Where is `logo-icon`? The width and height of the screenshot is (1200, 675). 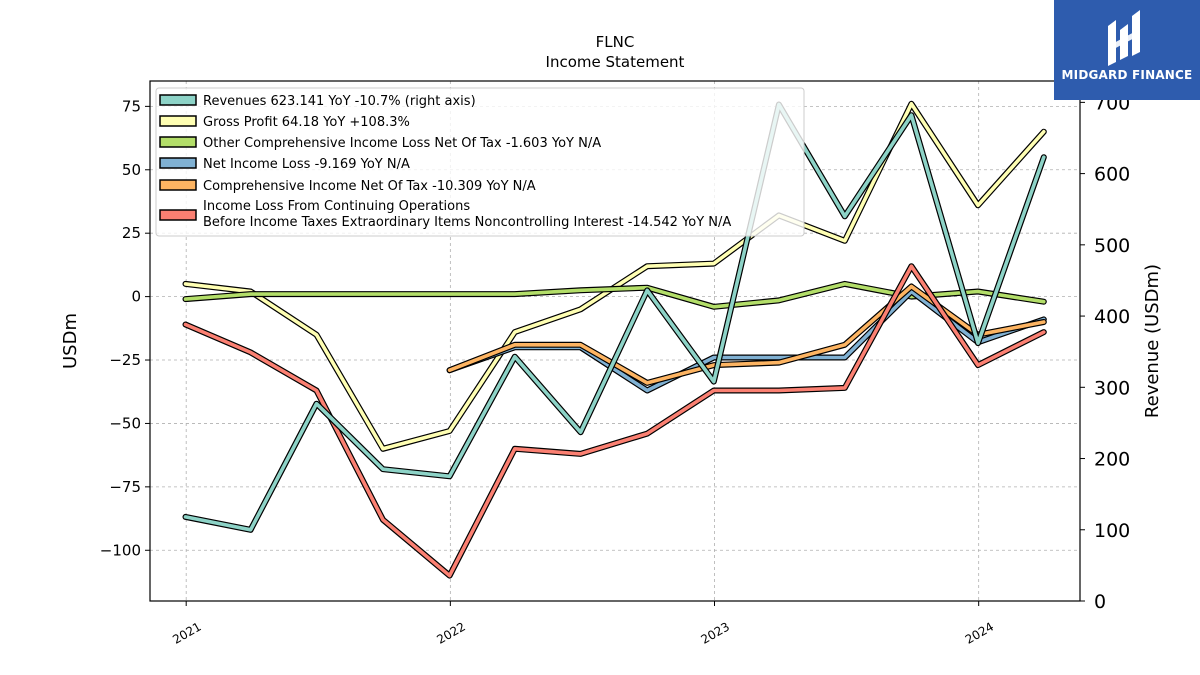 logo-icon is located at coordinates (1124, 38).